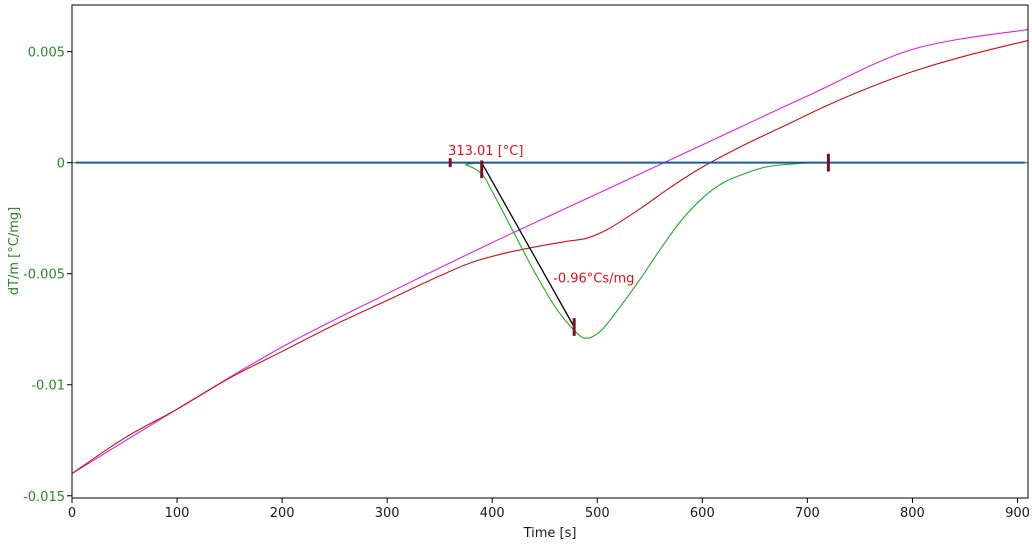 This screenshot has height=544, width=1032. I want to click on x-tick-label: 300, so click(387, 513).